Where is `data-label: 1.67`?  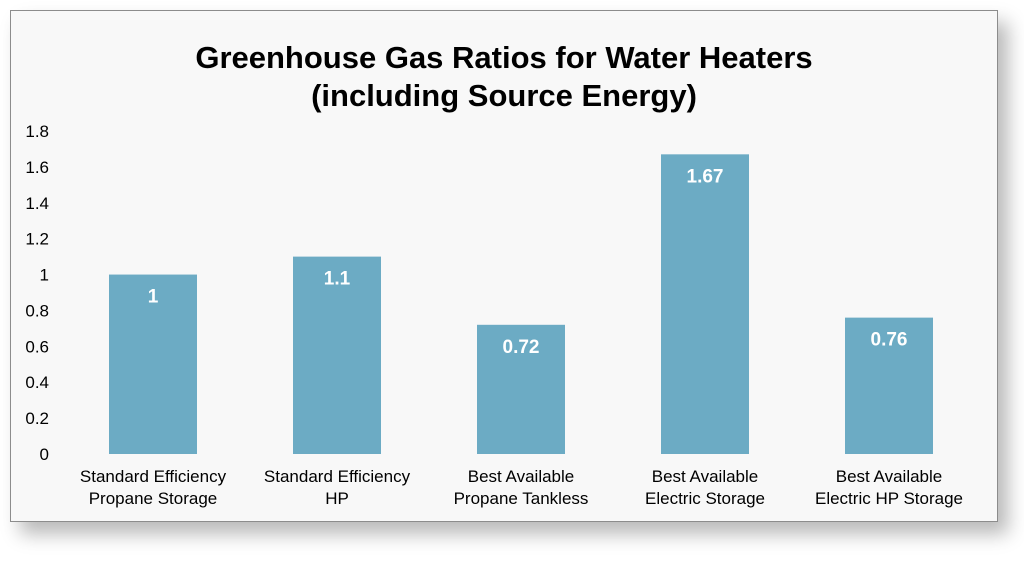
data-label: 1.67 is located at coordinates (705, 176).